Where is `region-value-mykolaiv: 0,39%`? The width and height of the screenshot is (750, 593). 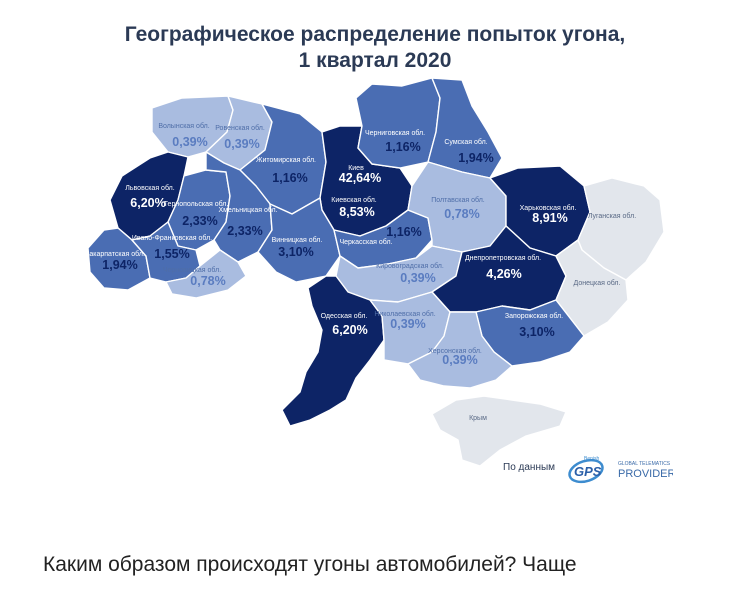 region-value-mykolaiv: 0,39% is located at coordinates (407, 324).